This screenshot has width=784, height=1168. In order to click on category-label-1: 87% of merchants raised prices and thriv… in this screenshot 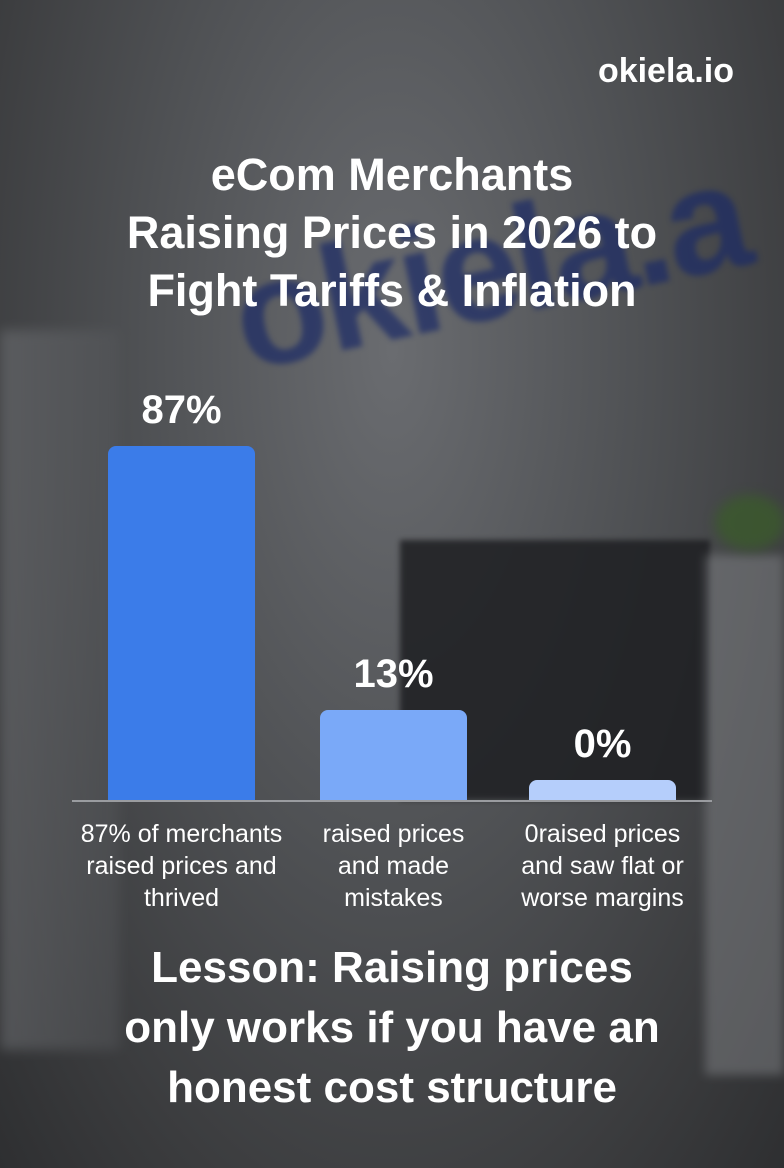, I will do `click(181, 866)`.